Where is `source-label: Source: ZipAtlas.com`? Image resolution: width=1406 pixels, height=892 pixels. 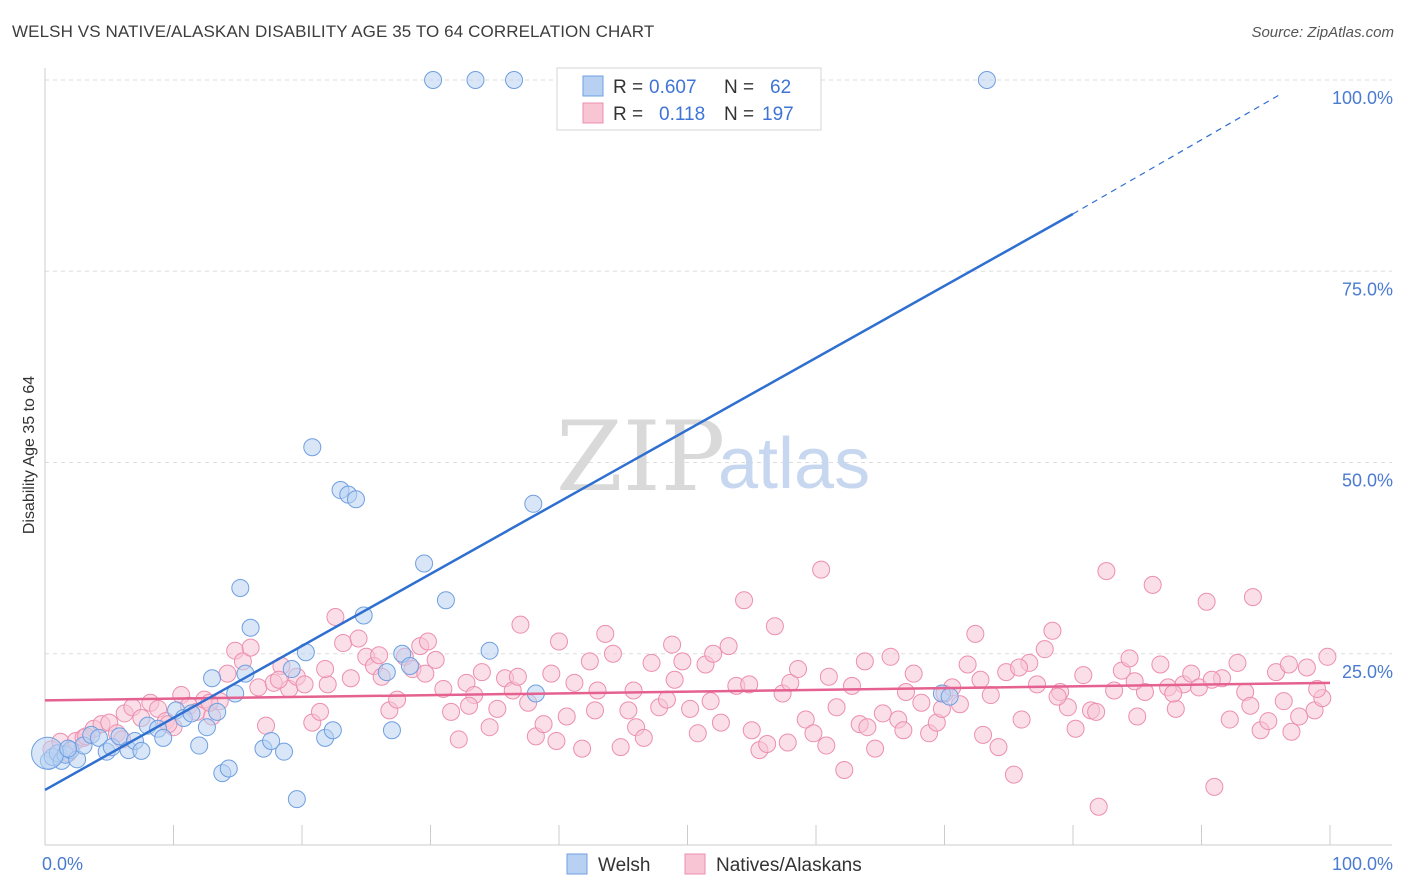 source-label: Source: ZipAtlas.com is located at coordinates (1322, 32).